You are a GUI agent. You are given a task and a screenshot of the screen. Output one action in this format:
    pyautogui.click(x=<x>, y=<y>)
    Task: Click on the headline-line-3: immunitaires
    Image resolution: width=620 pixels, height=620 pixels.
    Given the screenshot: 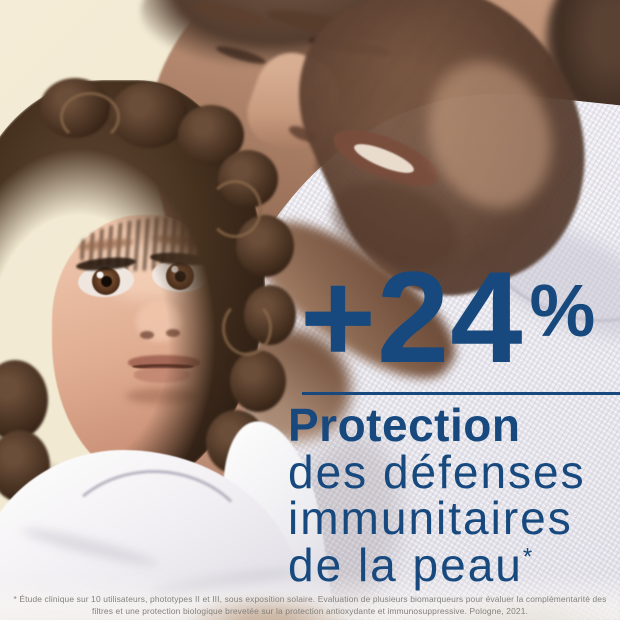 What is the action you would take?
    pyautogui.click(x=430, y=518)
    